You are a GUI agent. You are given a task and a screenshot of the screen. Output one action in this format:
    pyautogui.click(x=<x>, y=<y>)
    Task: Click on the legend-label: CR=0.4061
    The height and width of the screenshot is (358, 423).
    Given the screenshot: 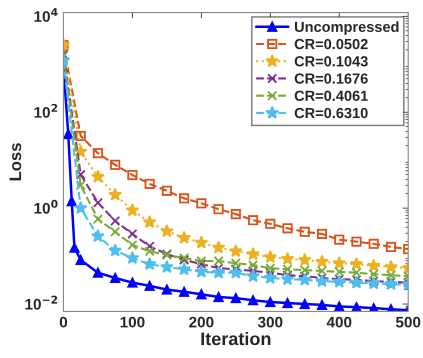 What is the action you would take?
    pyautogui.click(x=331, y=95)
    